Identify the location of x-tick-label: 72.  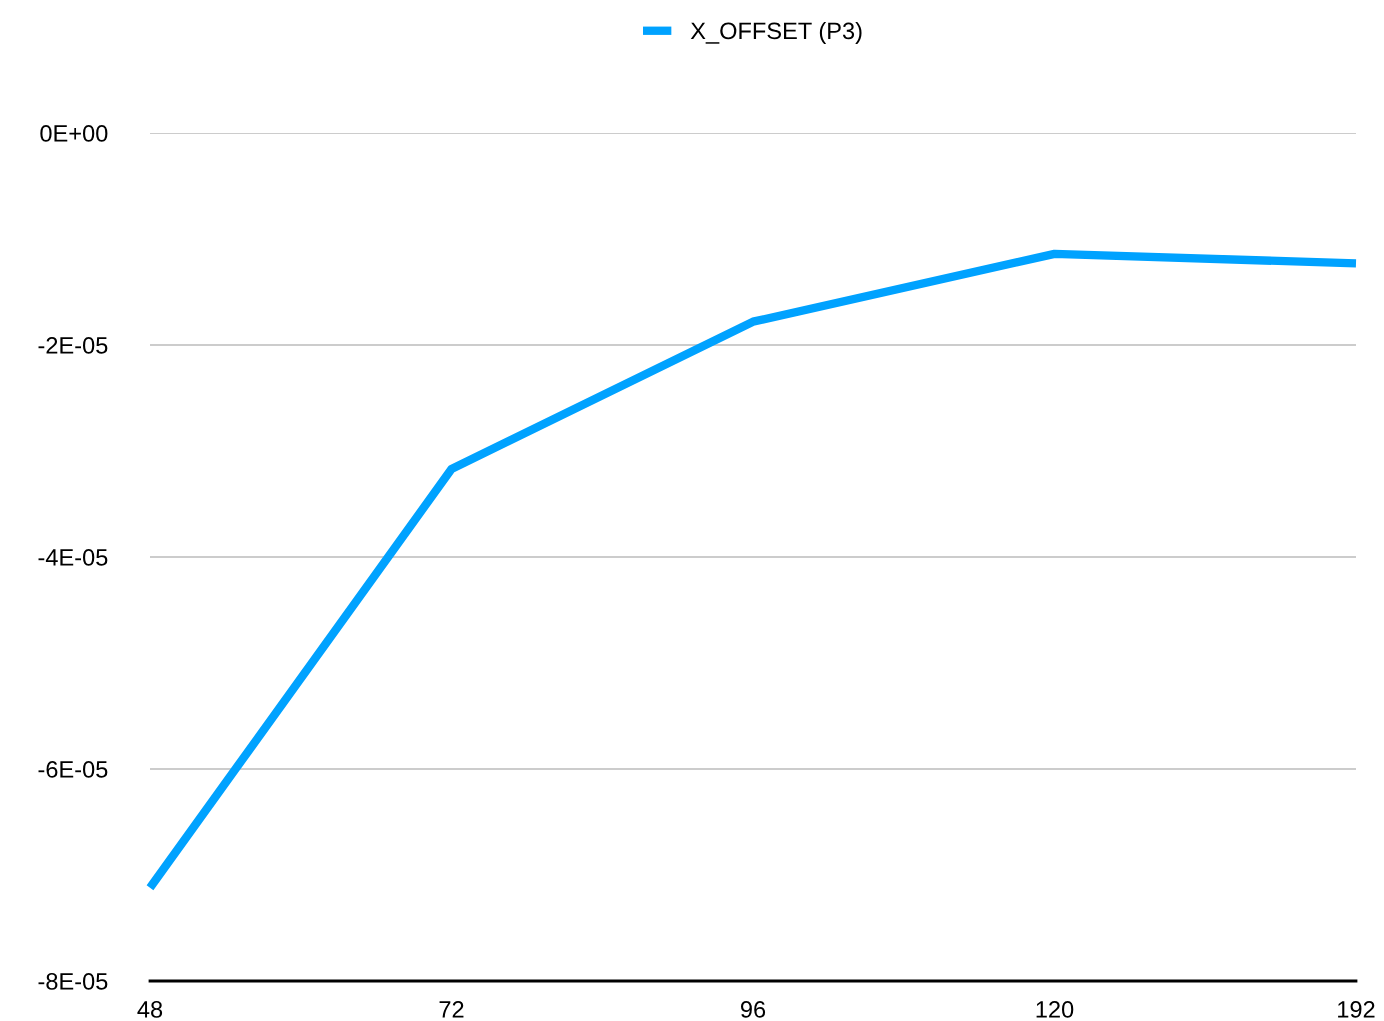
(451, 1009).